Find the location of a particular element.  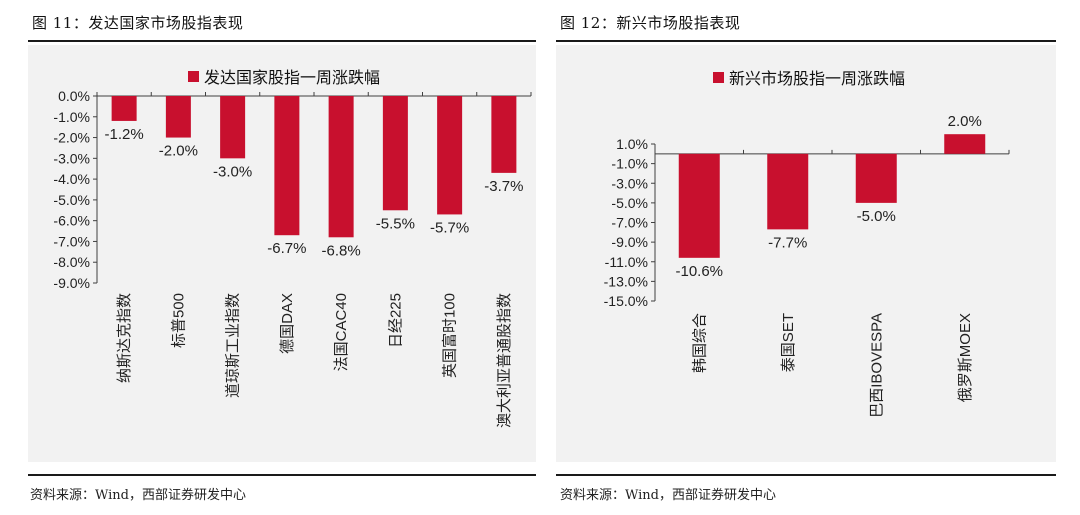

data-label: -3.0% is located at coordinates (232, 171).